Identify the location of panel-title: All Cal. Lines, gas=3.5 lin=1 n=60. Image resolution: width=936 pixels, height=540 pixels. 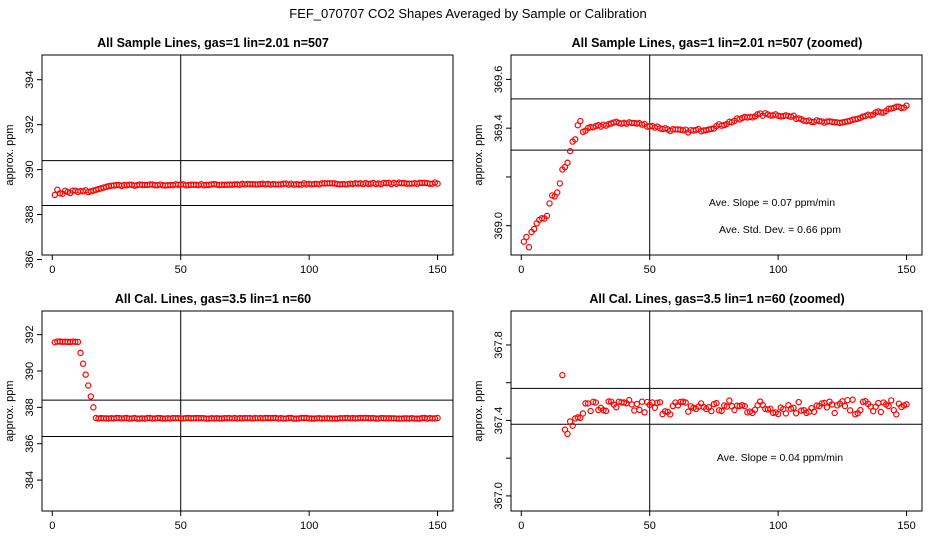
(213, 299).